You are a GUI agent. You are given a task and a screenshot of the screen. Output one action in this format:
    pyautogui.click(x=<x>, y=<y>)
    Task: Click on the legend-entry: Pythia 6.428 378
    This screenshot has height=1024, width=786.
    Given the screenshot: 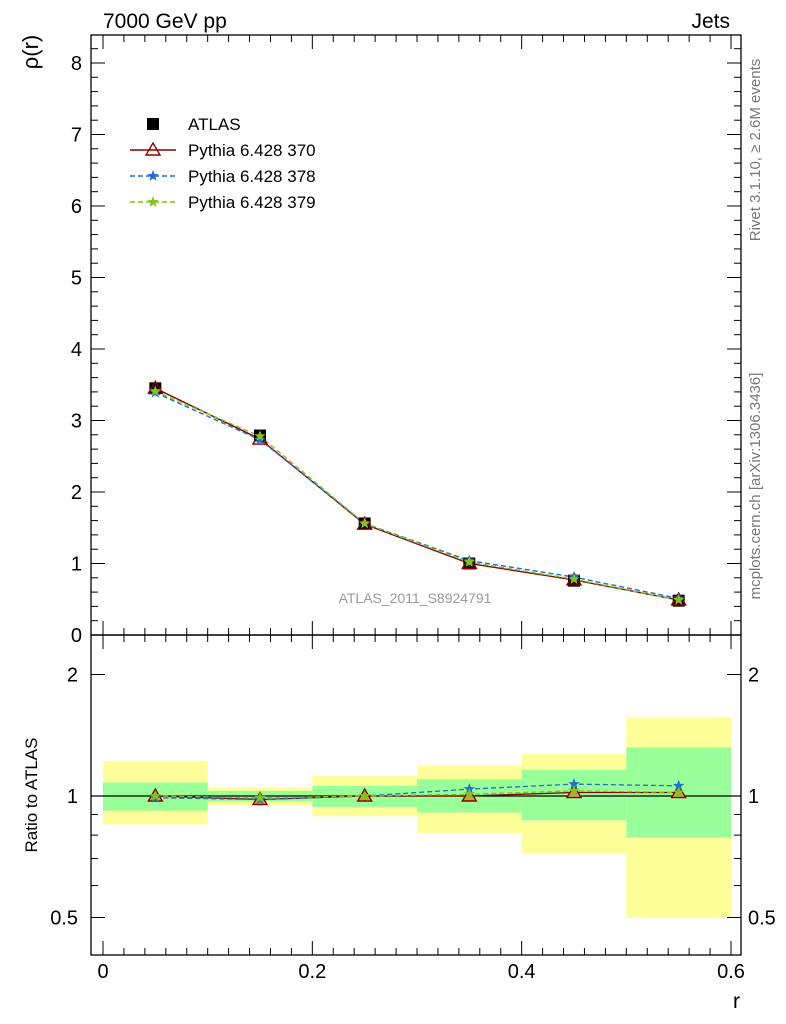 What is the action you would take?
    pyautogui.click(x=252, y=176)
    